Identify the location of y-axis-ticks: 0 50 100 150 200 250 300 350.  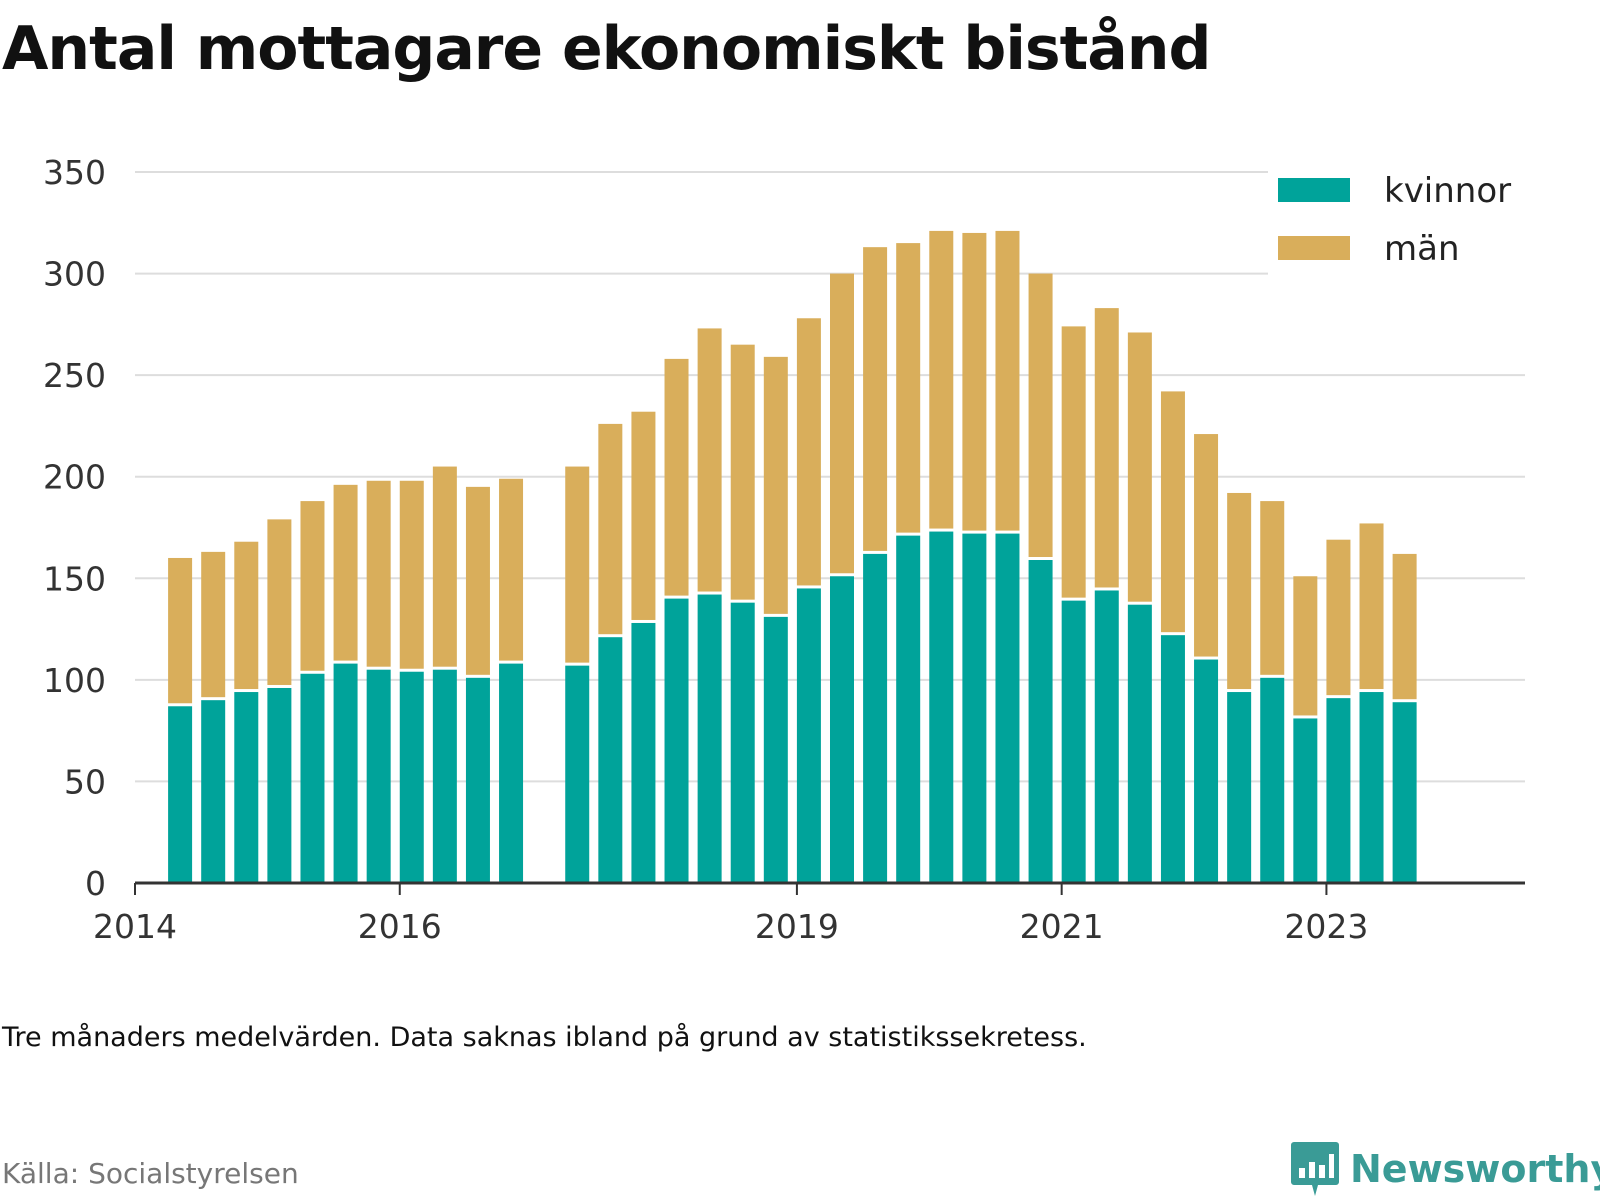
(74, 528).